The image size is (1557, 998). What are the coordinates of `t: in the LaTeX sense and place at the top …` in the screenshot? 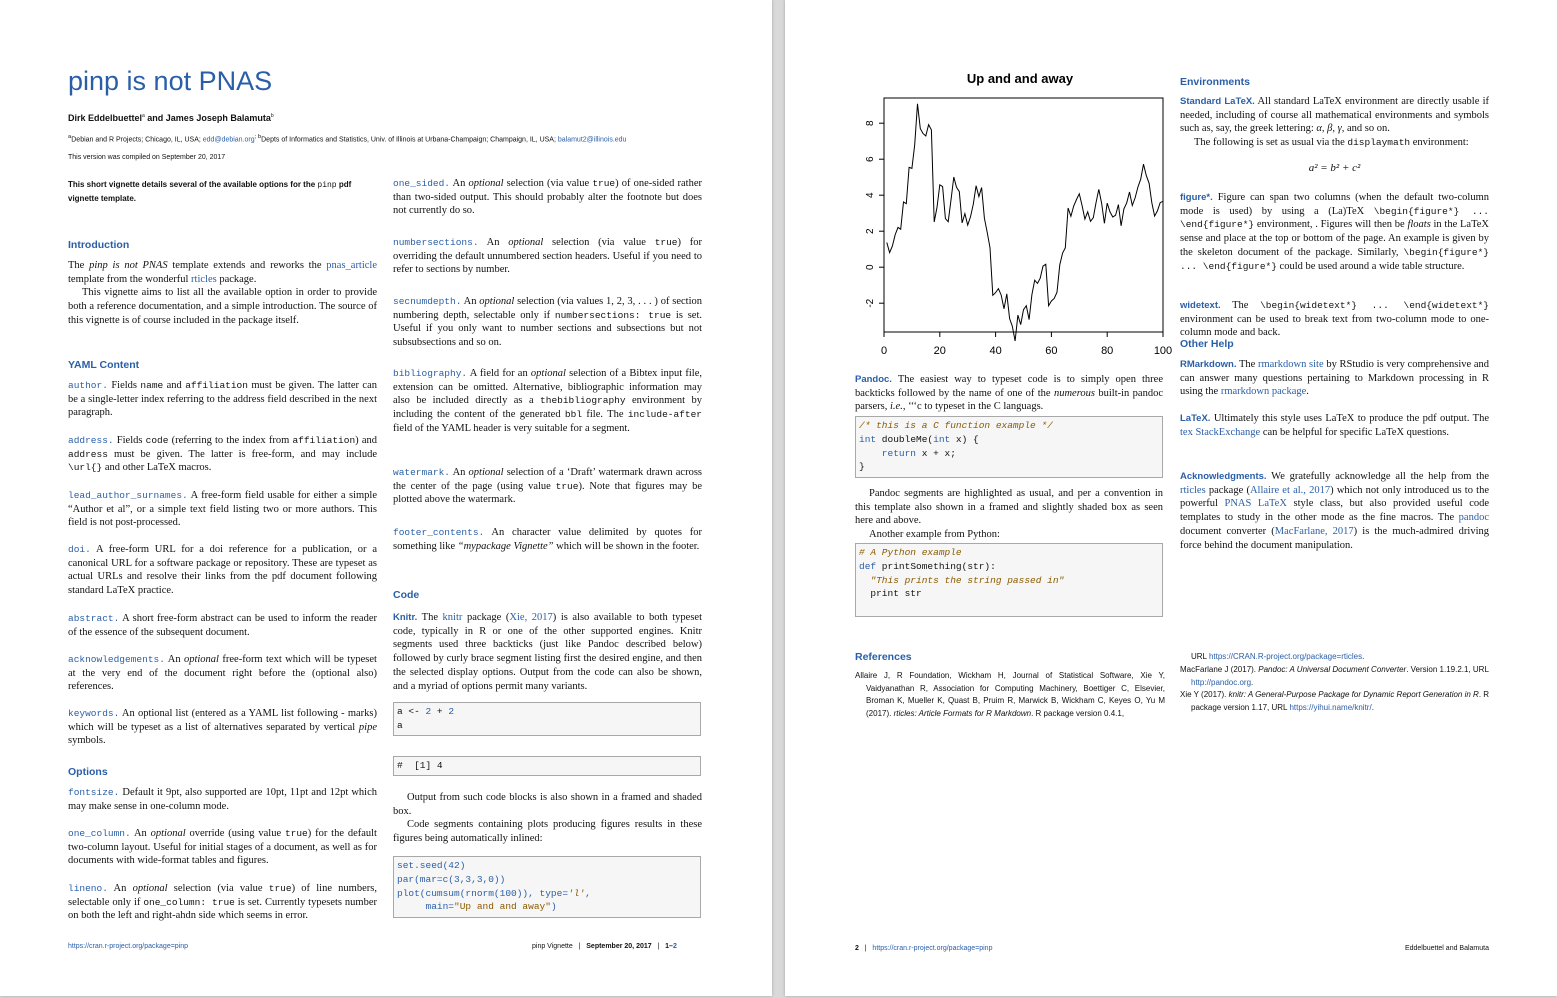 It's located at (1334, 238).